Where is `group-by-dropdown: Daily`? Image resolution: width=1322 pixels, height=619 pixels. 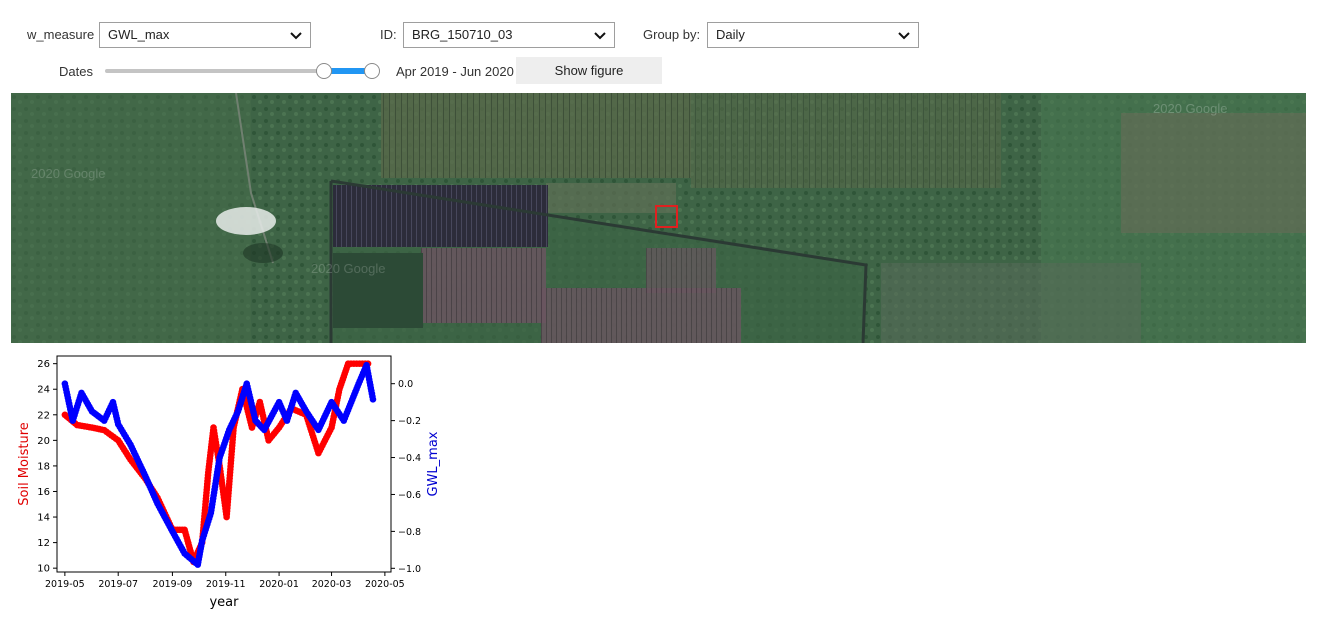
group-by-dropdown: Daily is located at coordinates (813, 35).